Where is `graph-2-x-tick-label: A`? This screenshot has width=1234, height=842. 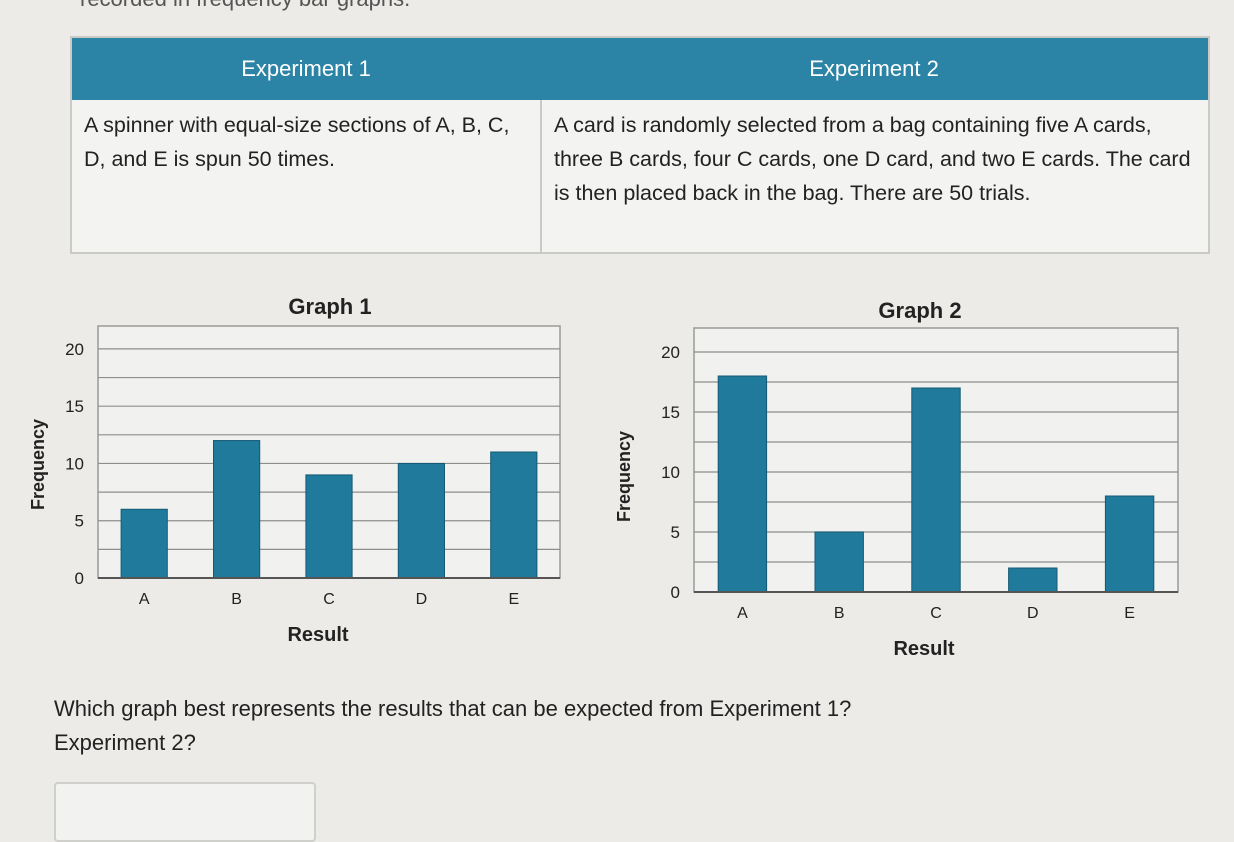 graph-2-x-tick-label: A is located at coordinates (742, 613).